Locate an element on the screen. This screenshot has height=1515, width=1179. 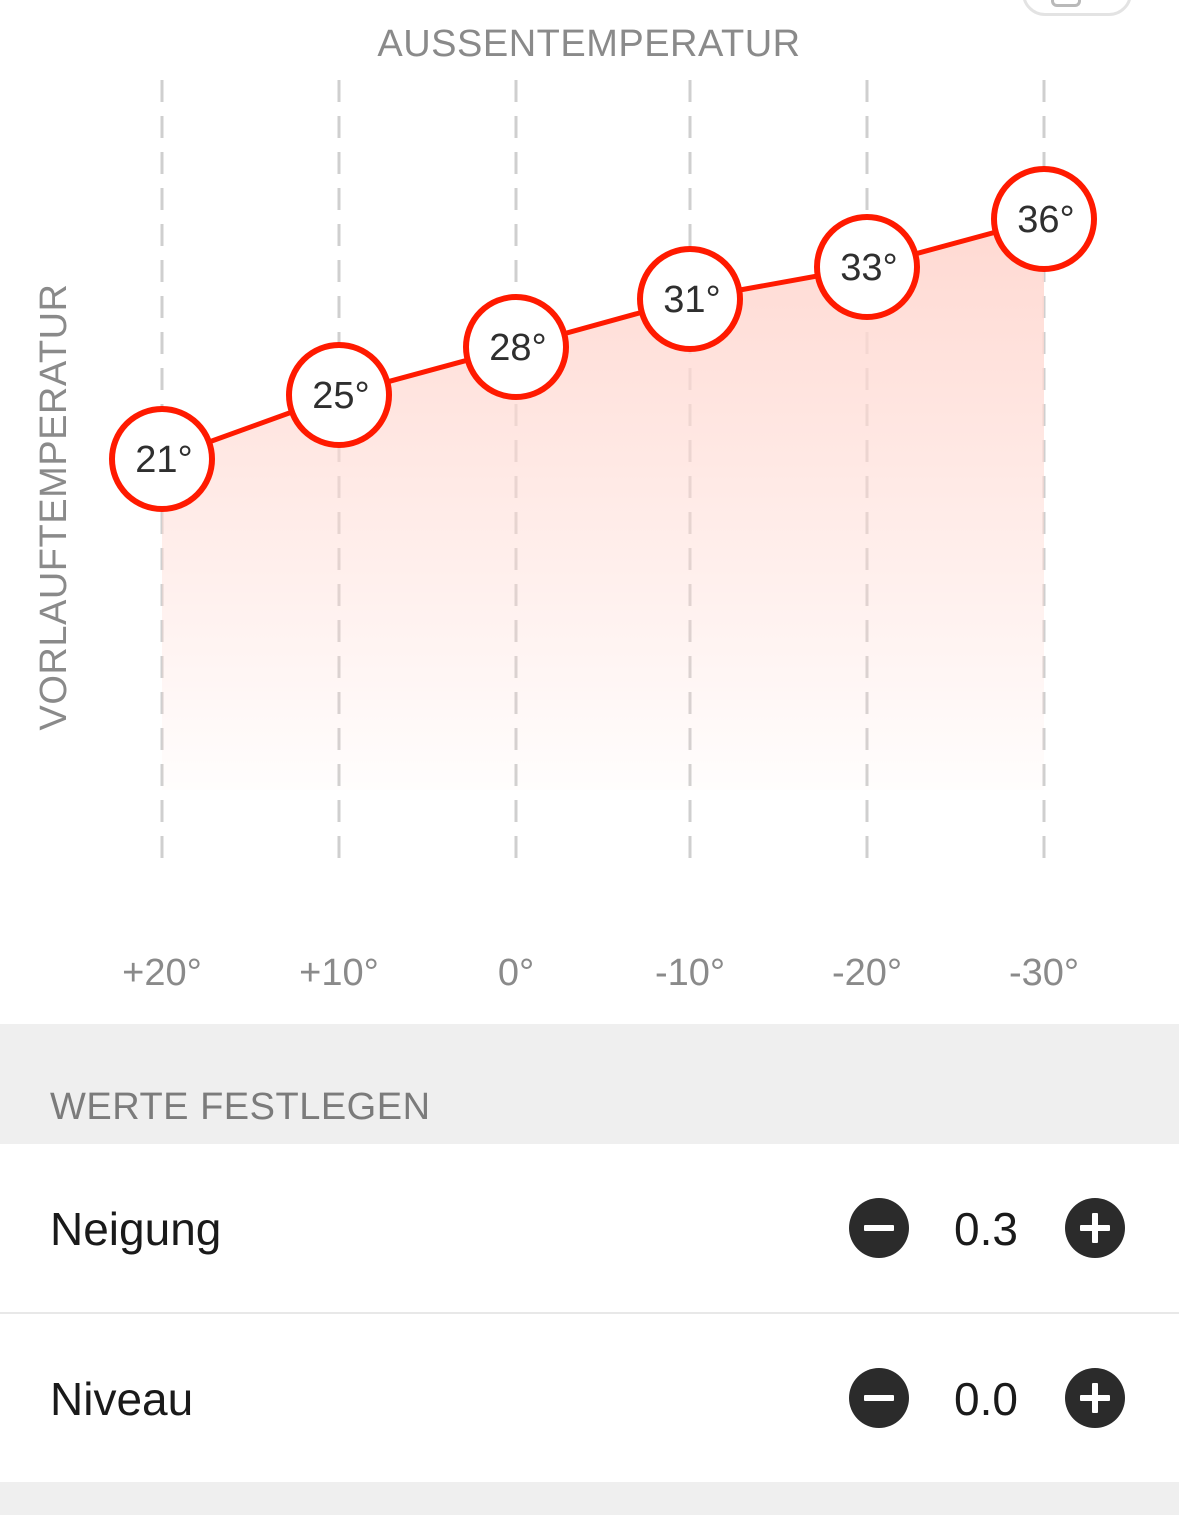
decrease-niveau-button is located at coordinates (879, 1398).